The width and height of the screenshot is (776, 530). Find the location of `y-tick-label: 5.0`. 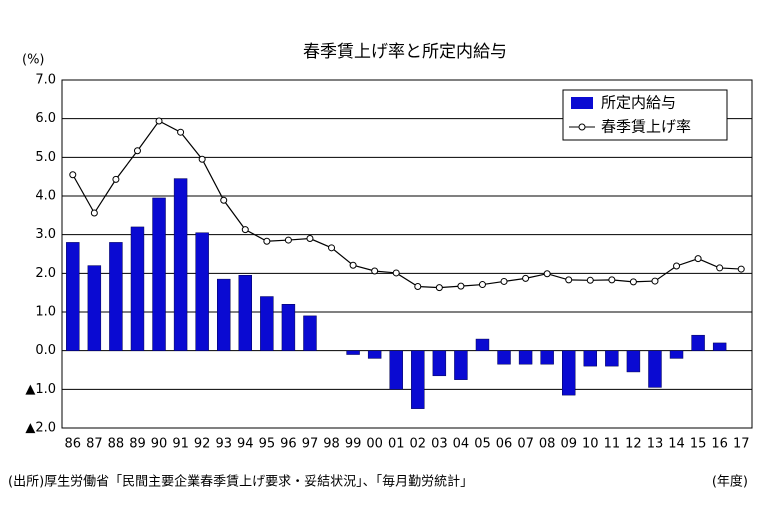

y-tick-label: 5.0 is located at coordinates (45, 157).